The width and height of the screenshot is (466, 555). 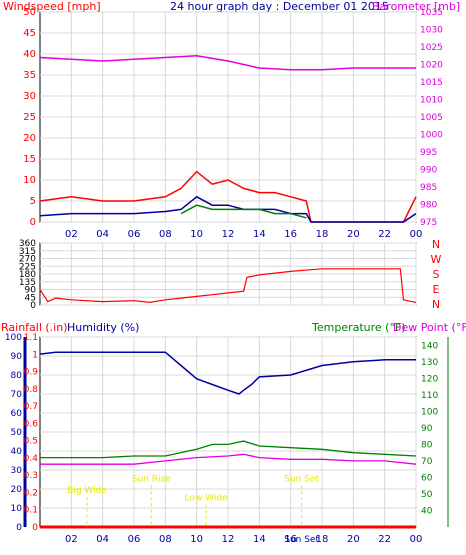 What do you see at coordinates (87, 491) in the screenshot?
I see `event-label: Big Wide` at bounding box center [87, 491].